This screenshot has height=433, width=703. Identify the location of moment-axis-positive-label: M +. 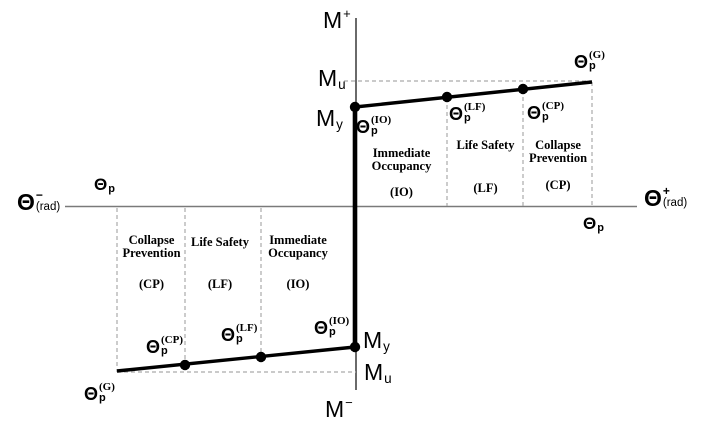
(337, 20).